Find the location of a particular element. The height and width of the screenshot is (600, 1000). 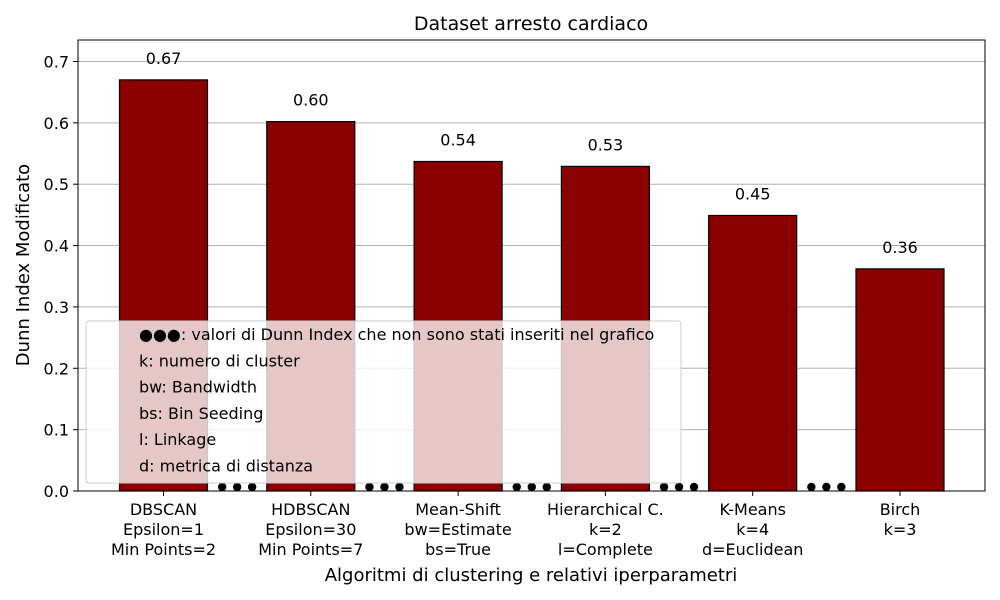

x-tick-label: HDBSCAN Epsilon=30 Min Points=7 is located at coordinates (310, 529).